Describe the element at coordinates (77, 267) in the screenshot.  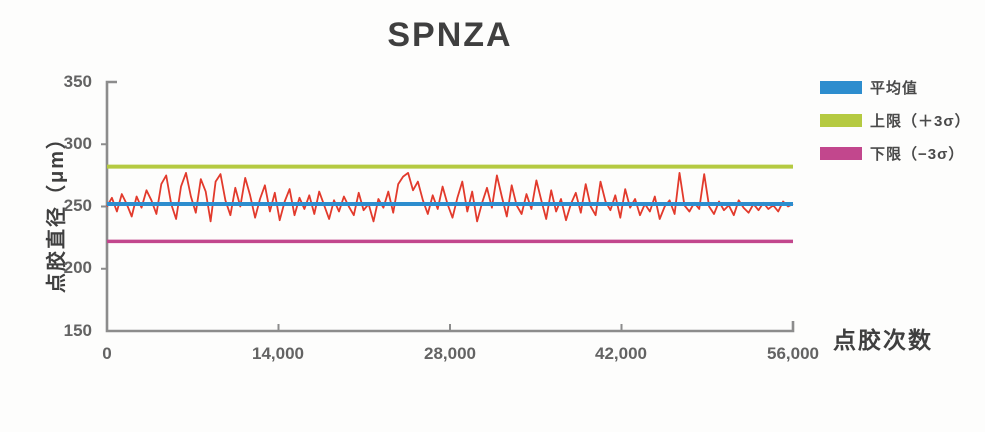
I see `y-tick-200: 200` at that location.